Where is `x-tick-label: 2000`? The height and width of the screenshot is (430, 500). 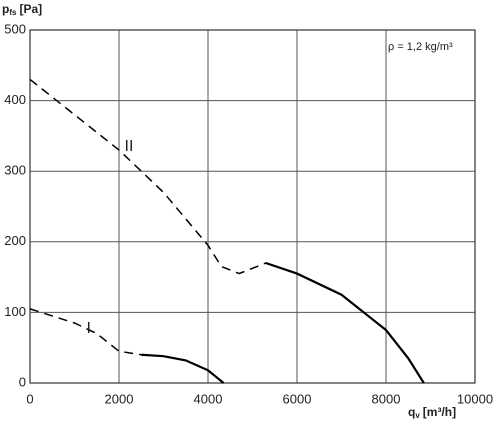
x-tick-label: 2000 is located at coordinates (119, 398).